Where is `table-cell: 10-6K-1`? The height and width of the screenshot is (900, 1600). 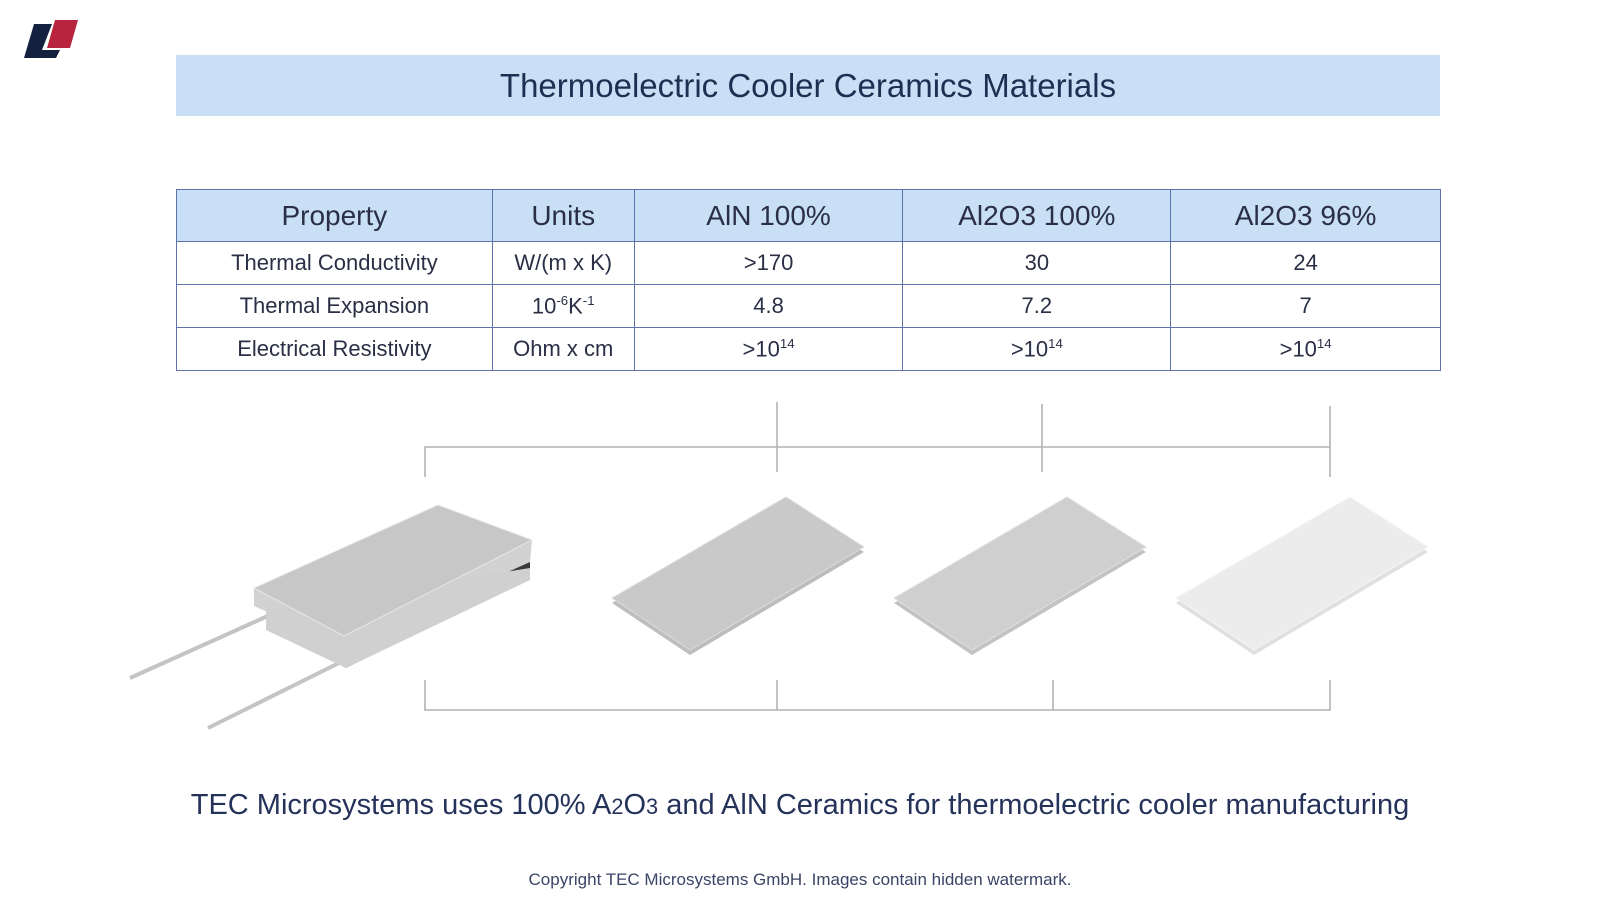
table-cell: 10-6K-1 is located at coordinates (563, 306).